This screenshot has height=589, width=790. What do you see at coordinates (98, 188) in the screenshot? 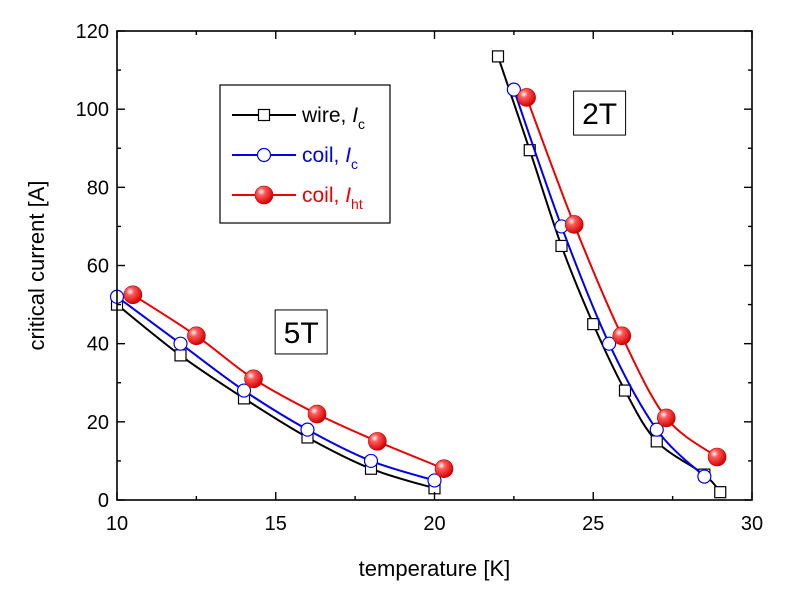
I see `y-tick-label: 80` at bounding box center [98, 188].